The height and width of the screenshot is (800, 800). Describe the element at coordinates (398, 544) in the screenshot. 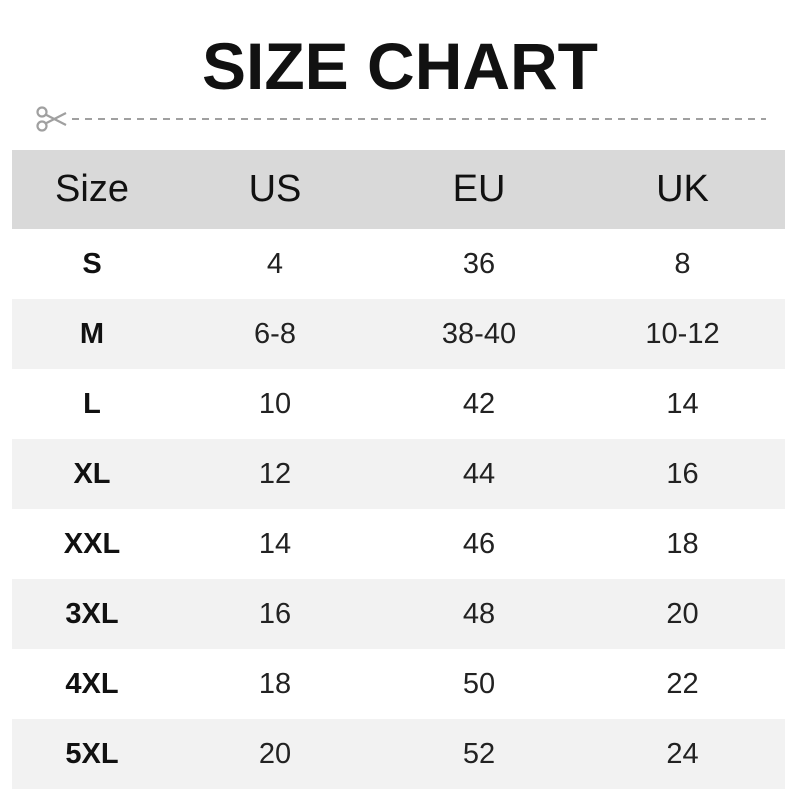

I see `table-row: XXL 14 46 18` at that location.